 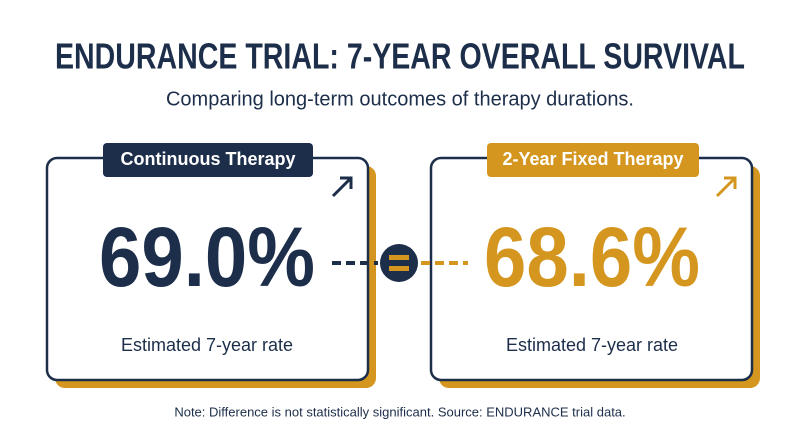 What do you see at coordinates (399, 263) in the screenshot?
I see `equals-badge` at bounding box center [399, 263].